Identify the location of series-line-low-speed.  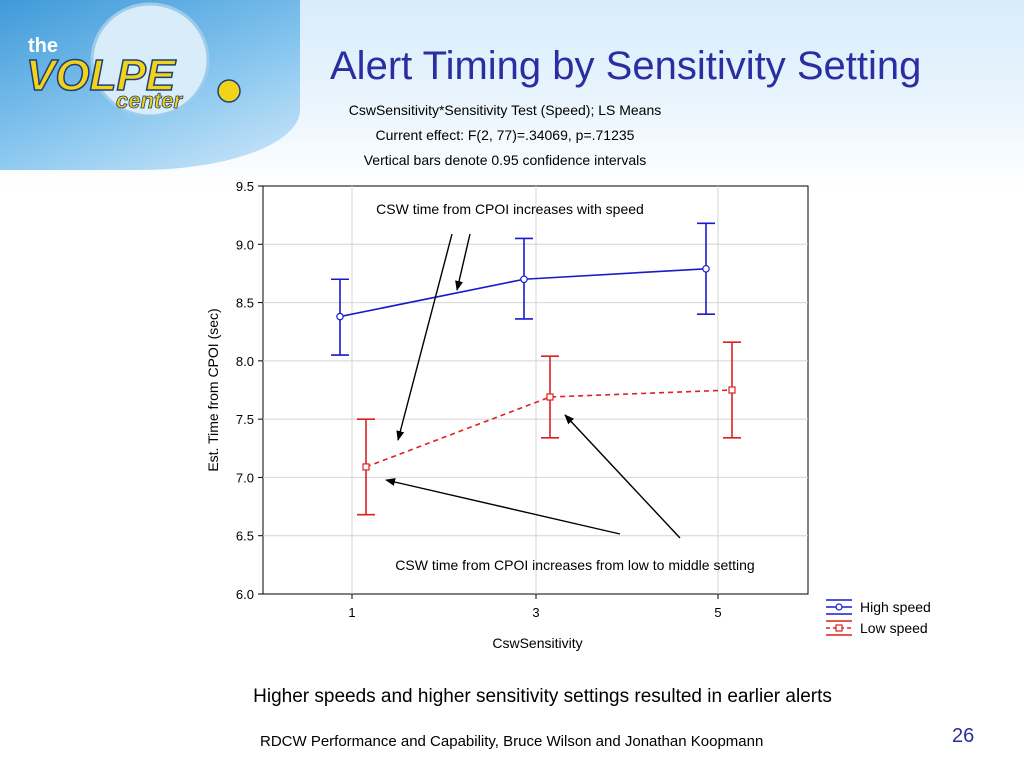
(549, 428).